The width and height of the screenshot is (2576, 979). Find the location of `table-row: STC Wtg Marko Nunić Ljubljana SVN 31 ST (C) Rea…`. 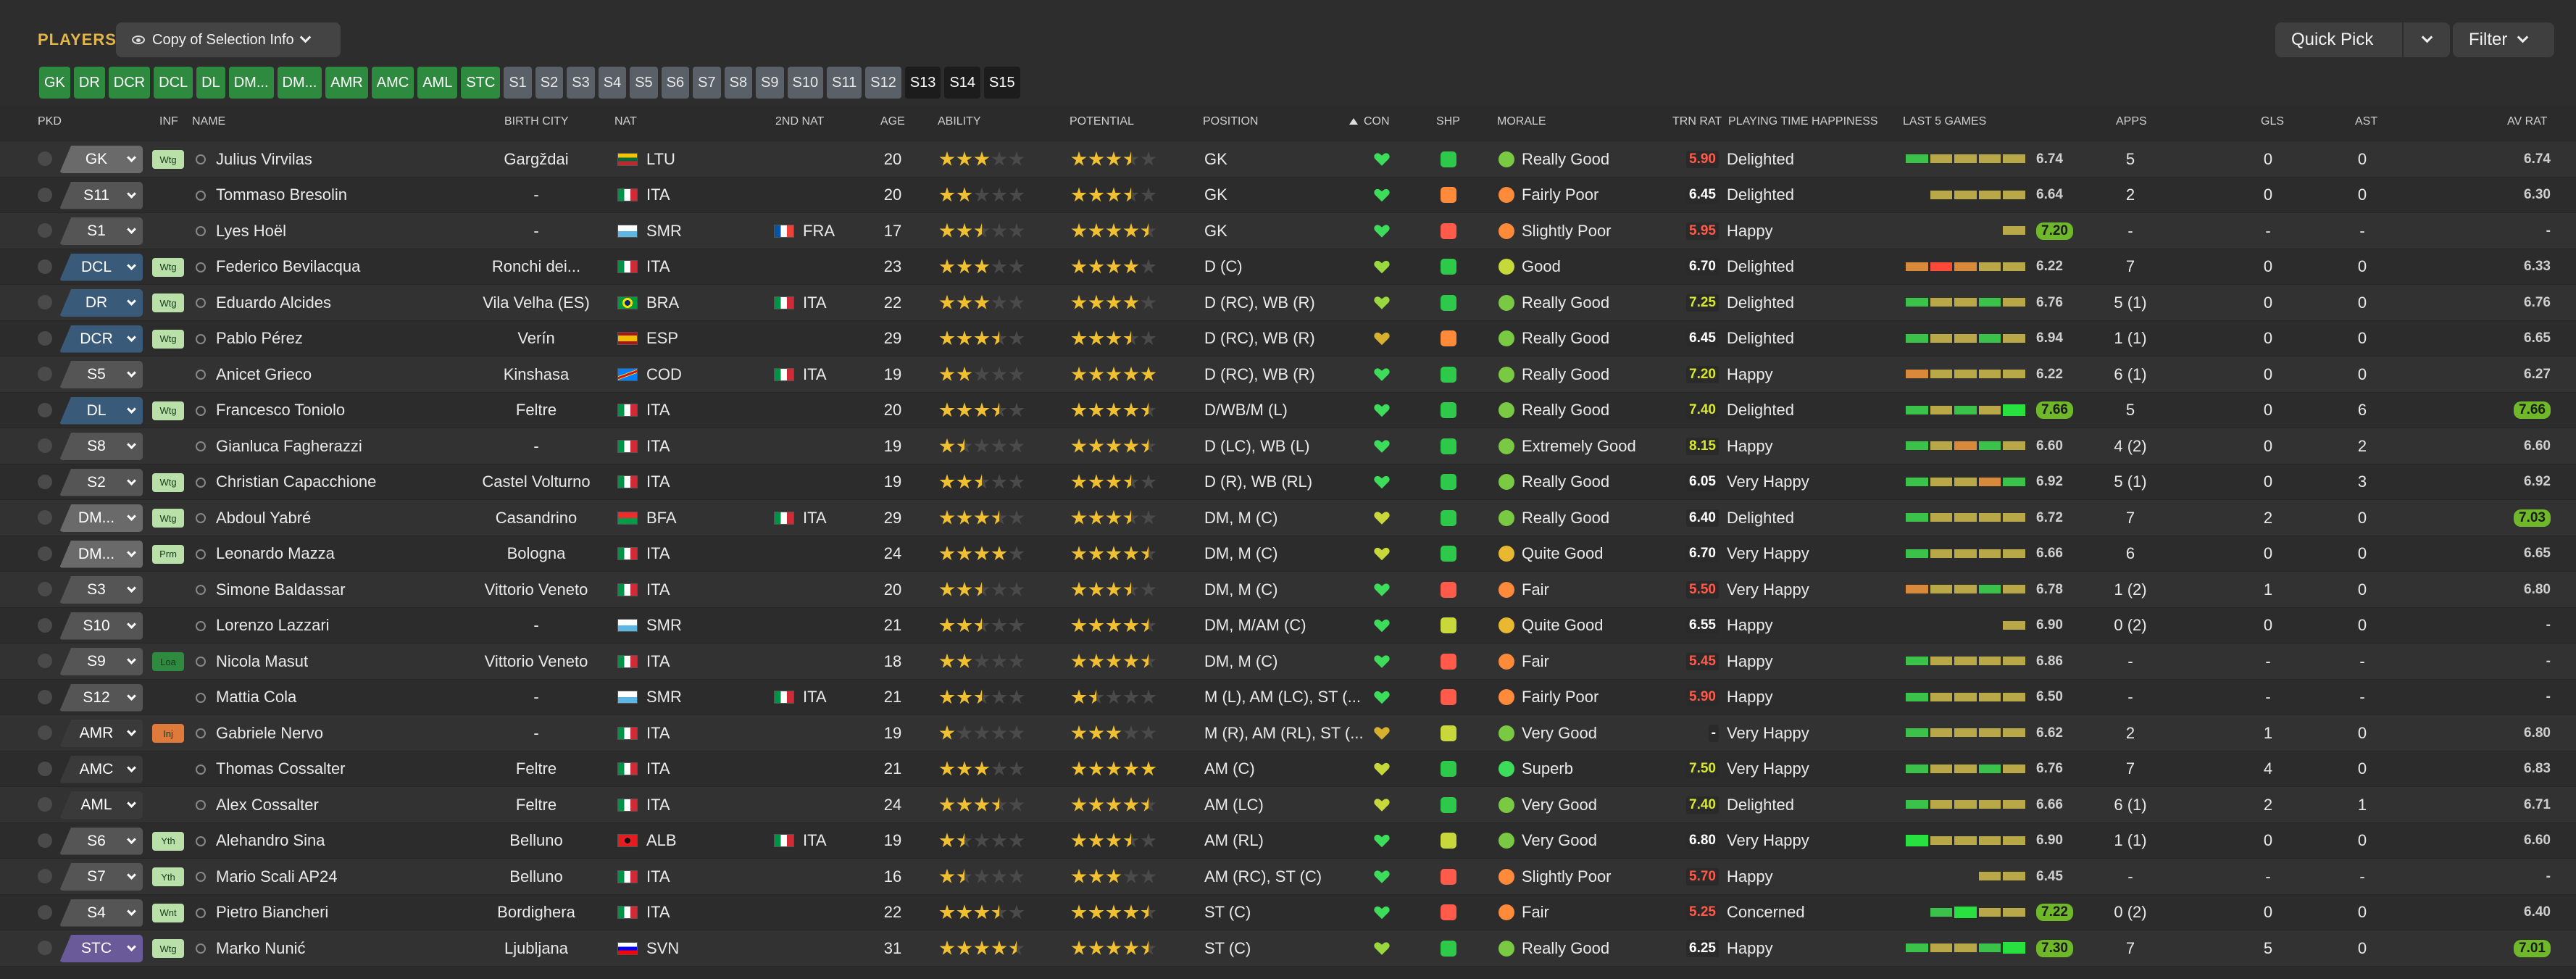

table-row: STC Wtg Marko Nunić Ljubljana SVN 31 ST (C) Rea… is located at coordinates (1288, 948).